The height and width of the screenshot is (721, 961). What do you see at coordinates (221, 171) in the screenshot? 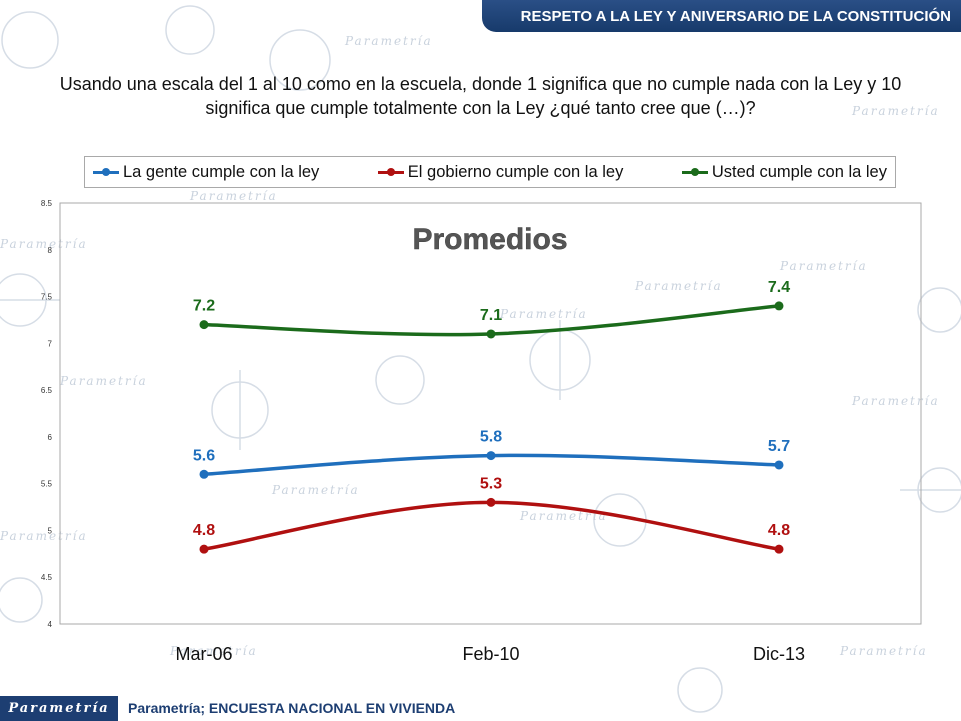
I see `legend-label-series-1: La gente cumple con la ley` at bounding box center [221, 171].